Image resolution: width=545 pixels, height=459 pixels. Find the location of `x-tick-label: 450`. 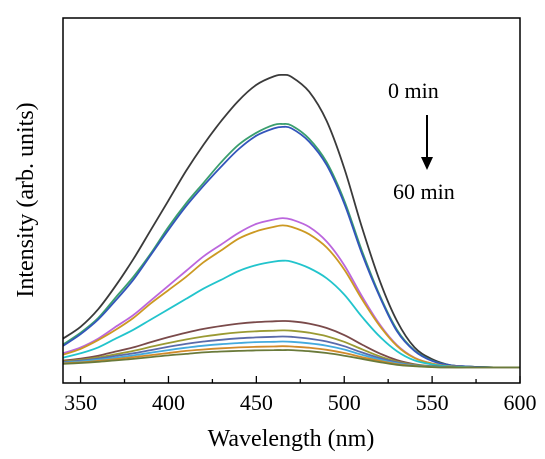

x-tick-label: 450 is located at coordinates (256, 402).